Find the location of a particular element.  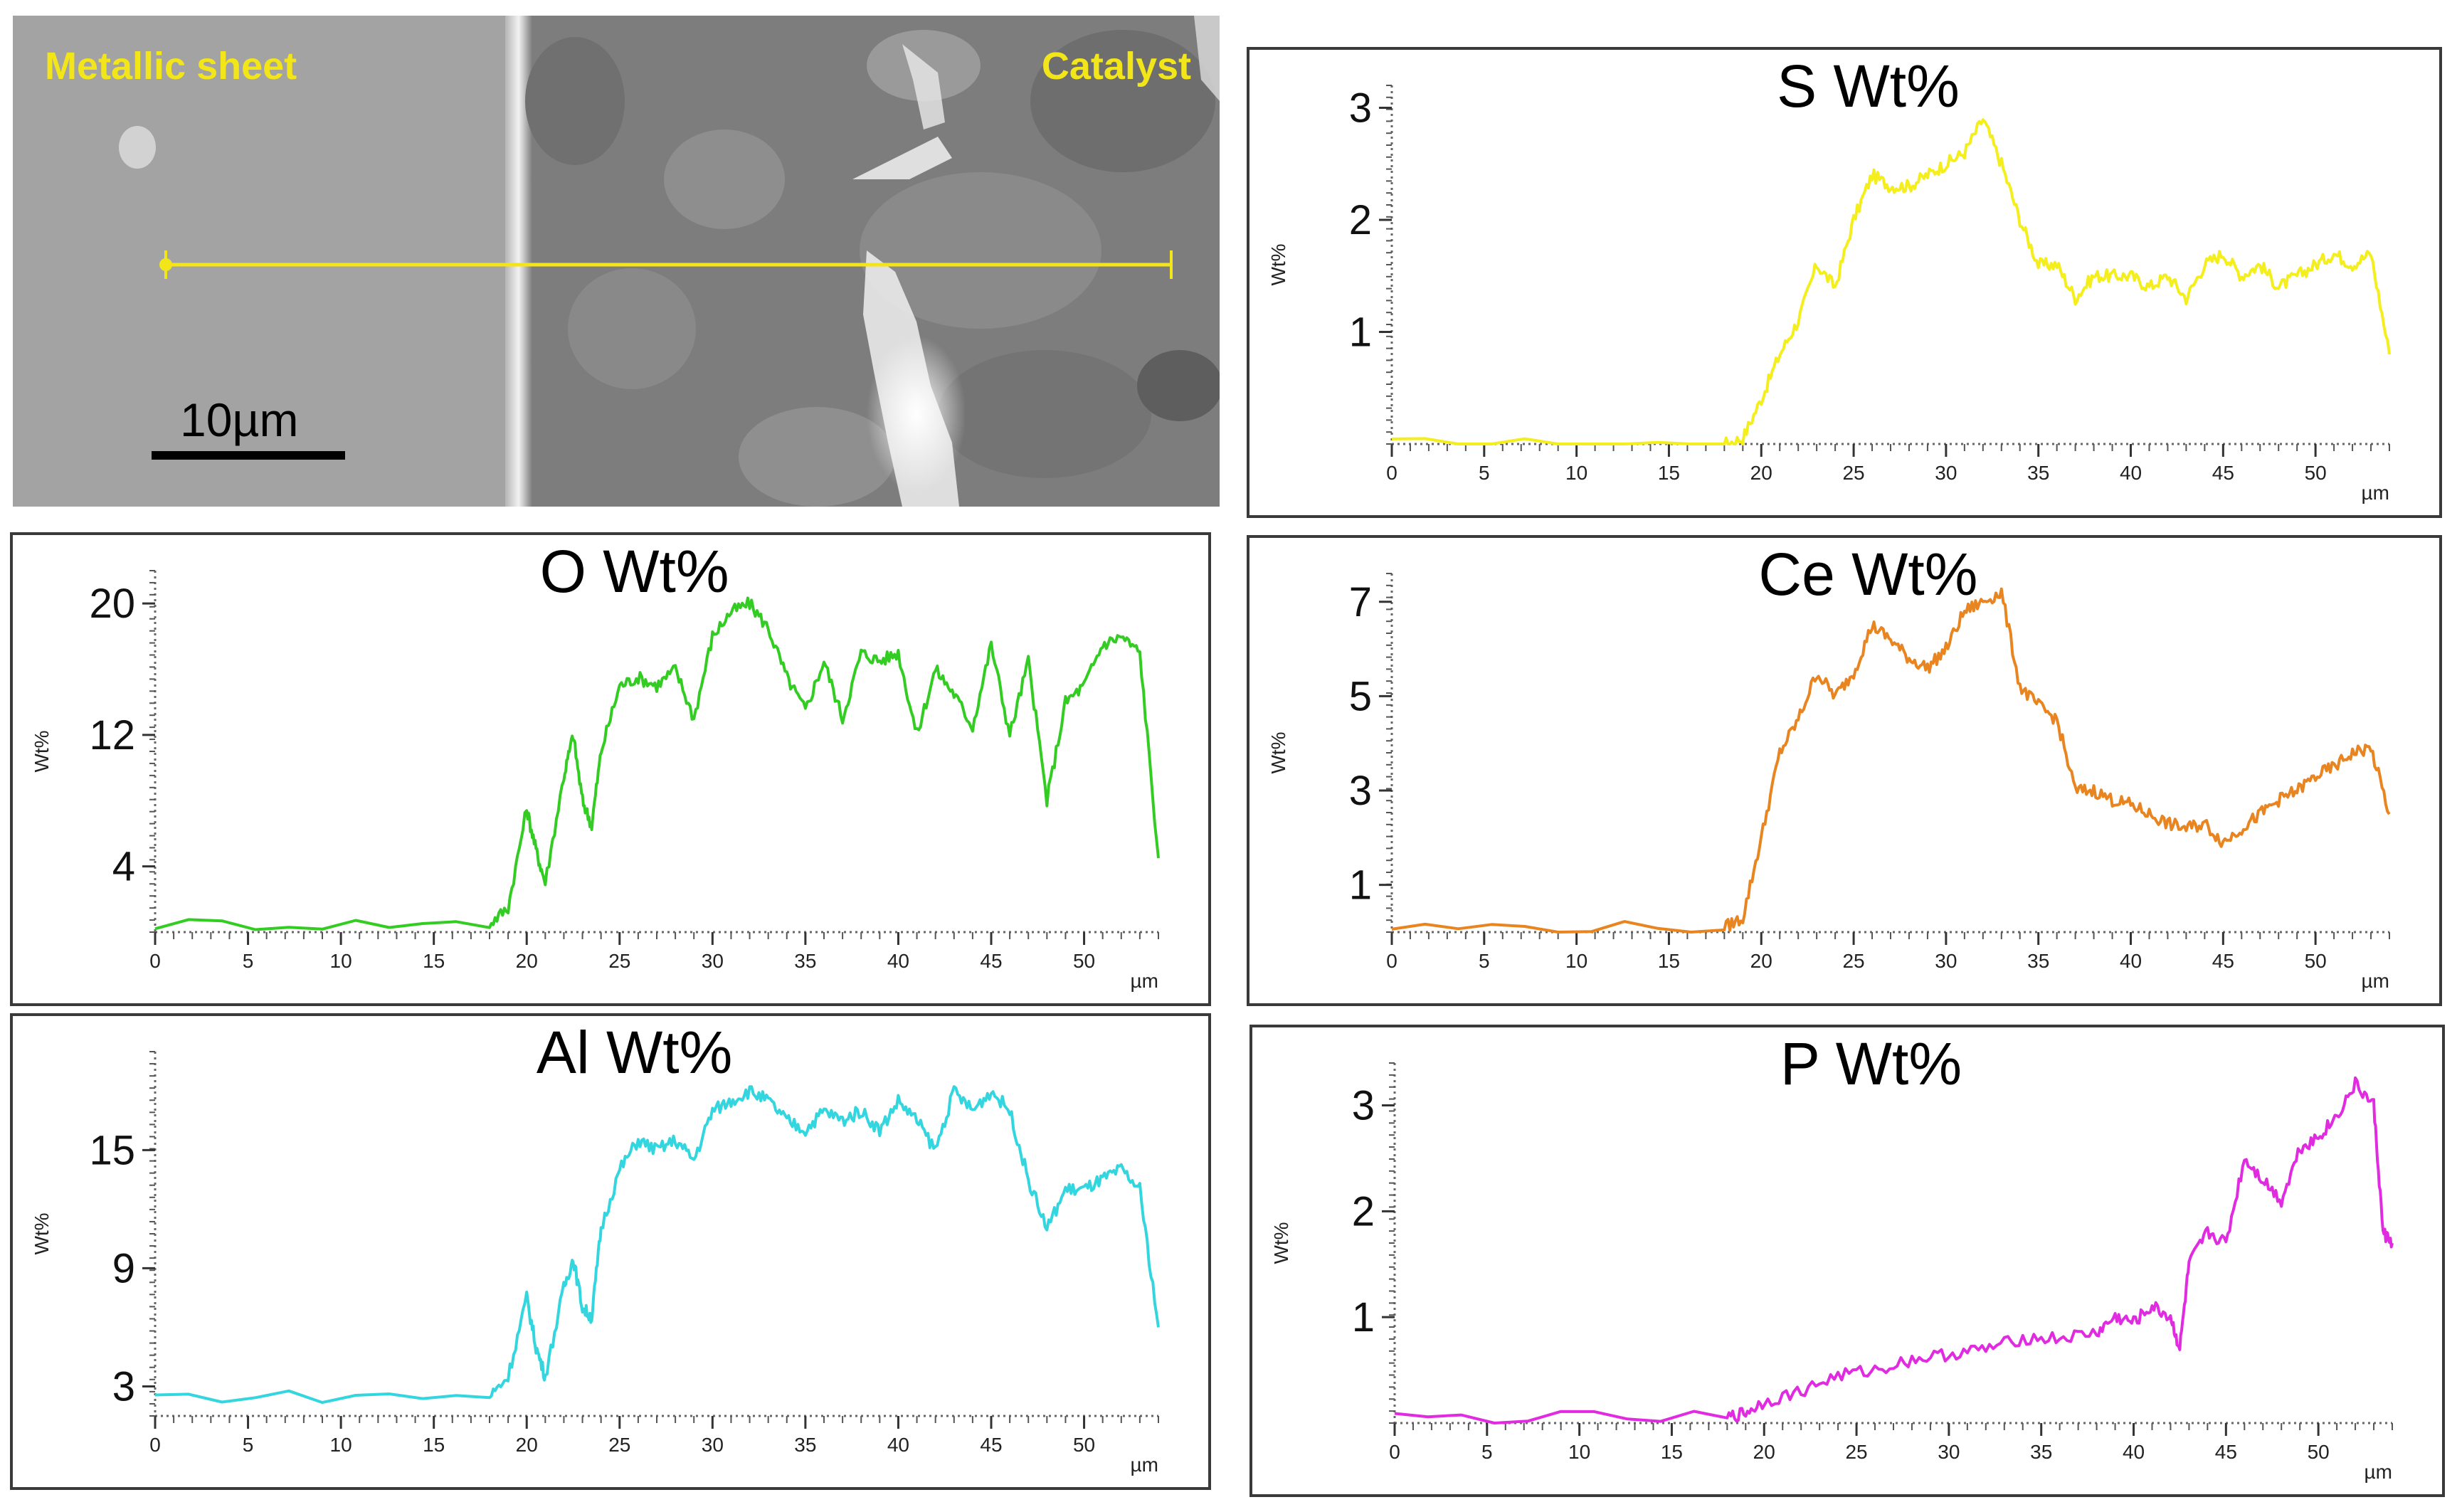

p-y-tick-label: 3 is located at coordinates (1363, 1106).